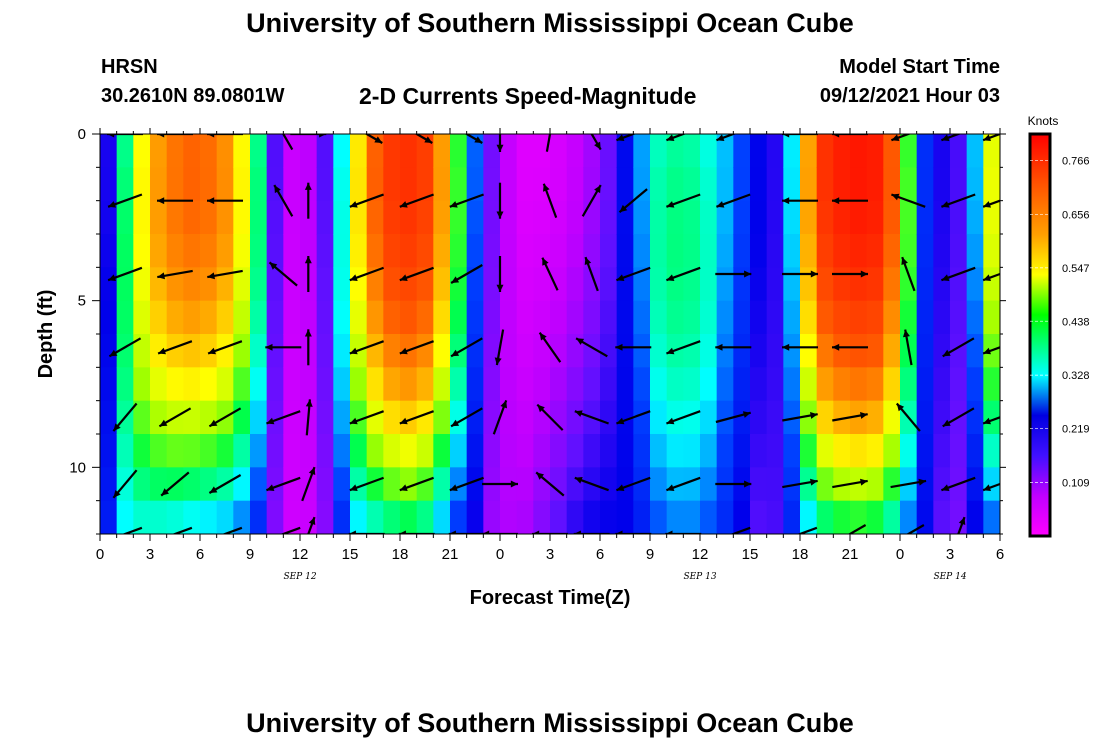 This screenshot has width=1100, height=750. What do you see at coordinates (949, 577) in the screenshot?
I see `date-label: SEP 14` at bounding box center [949, 577].